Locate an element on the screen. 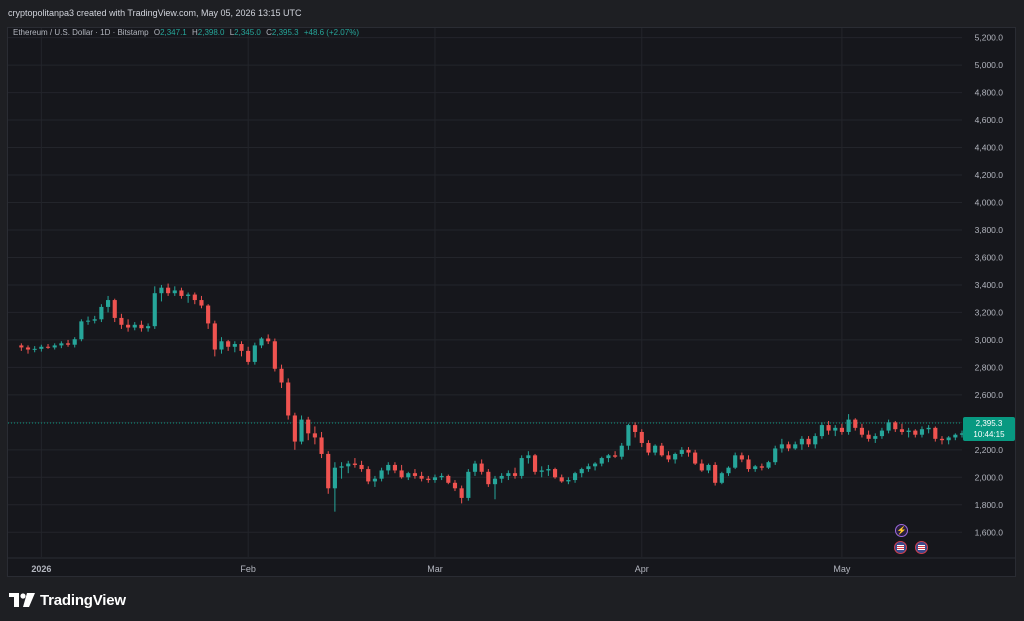 The image size is (1024, 621). symbol-name: Ethereum / U.S. Dollar · 1D · Bitstamp is located at coordinates (81, 32).